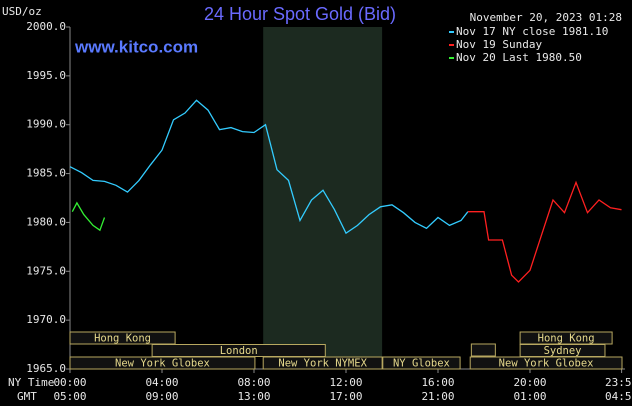 This screenshot has height=406, width=632. What do you see at coordinates (239, 351) in the screenshot?
I see `session-label: London` at bounding box center [239, 351].